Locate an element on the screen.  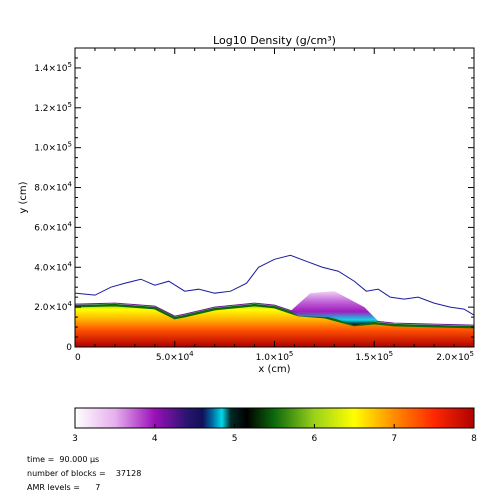
y-tick-label: 1.2×10⁵ is located at coordinates (53, 107).